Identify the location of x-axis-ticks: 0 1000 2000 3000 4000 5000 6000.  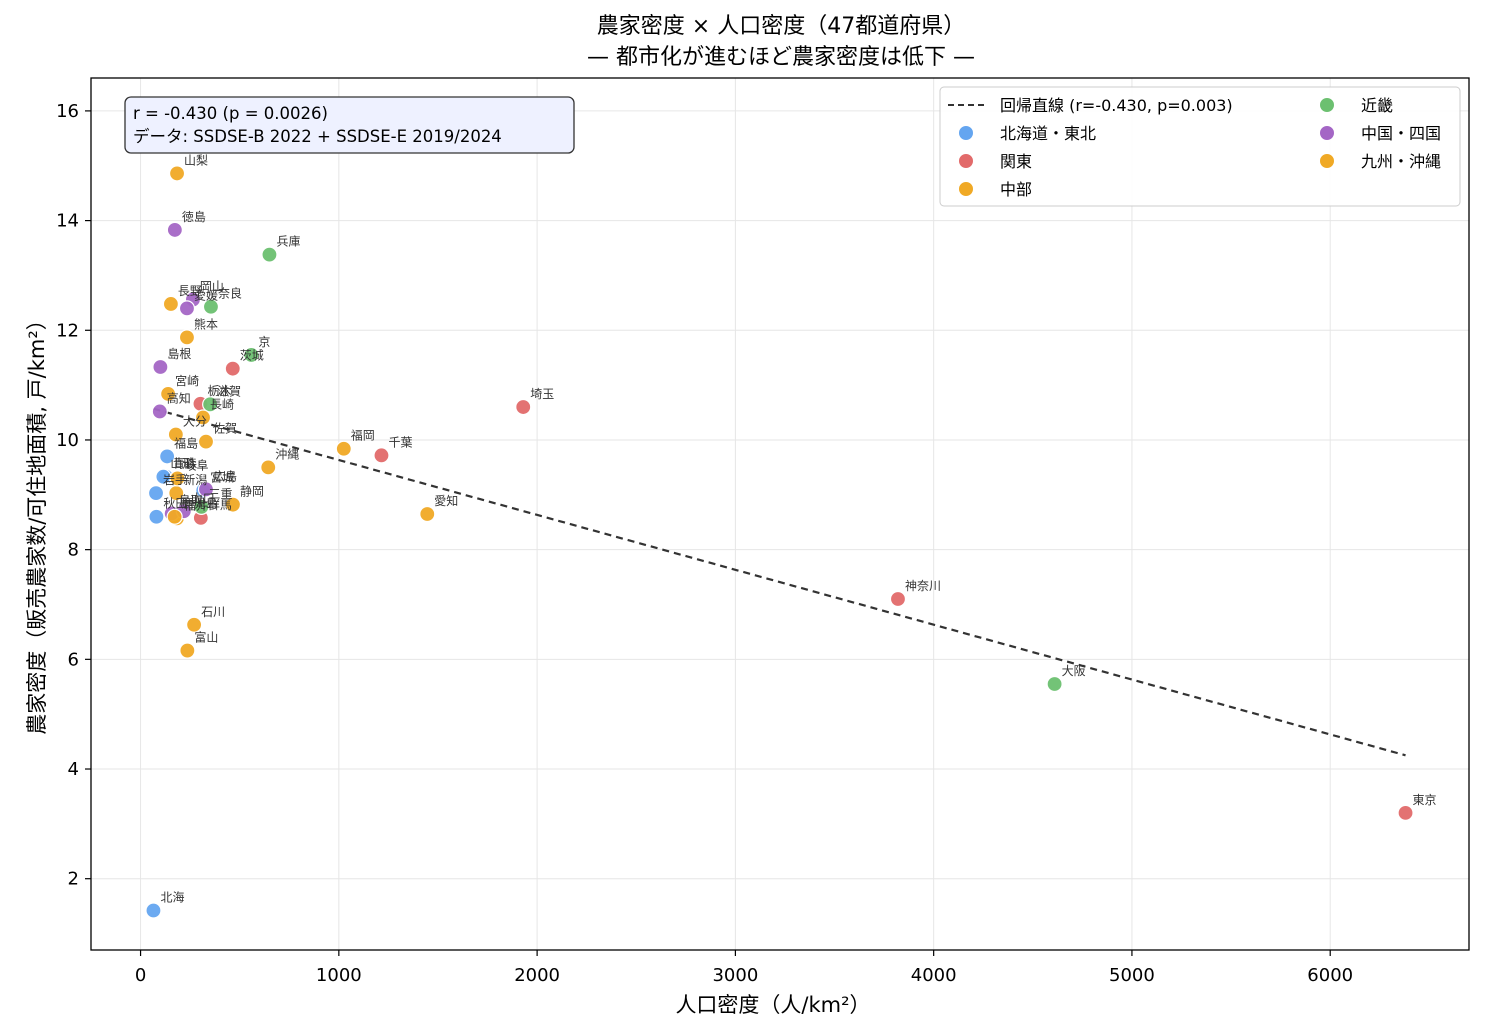
(744, 968).